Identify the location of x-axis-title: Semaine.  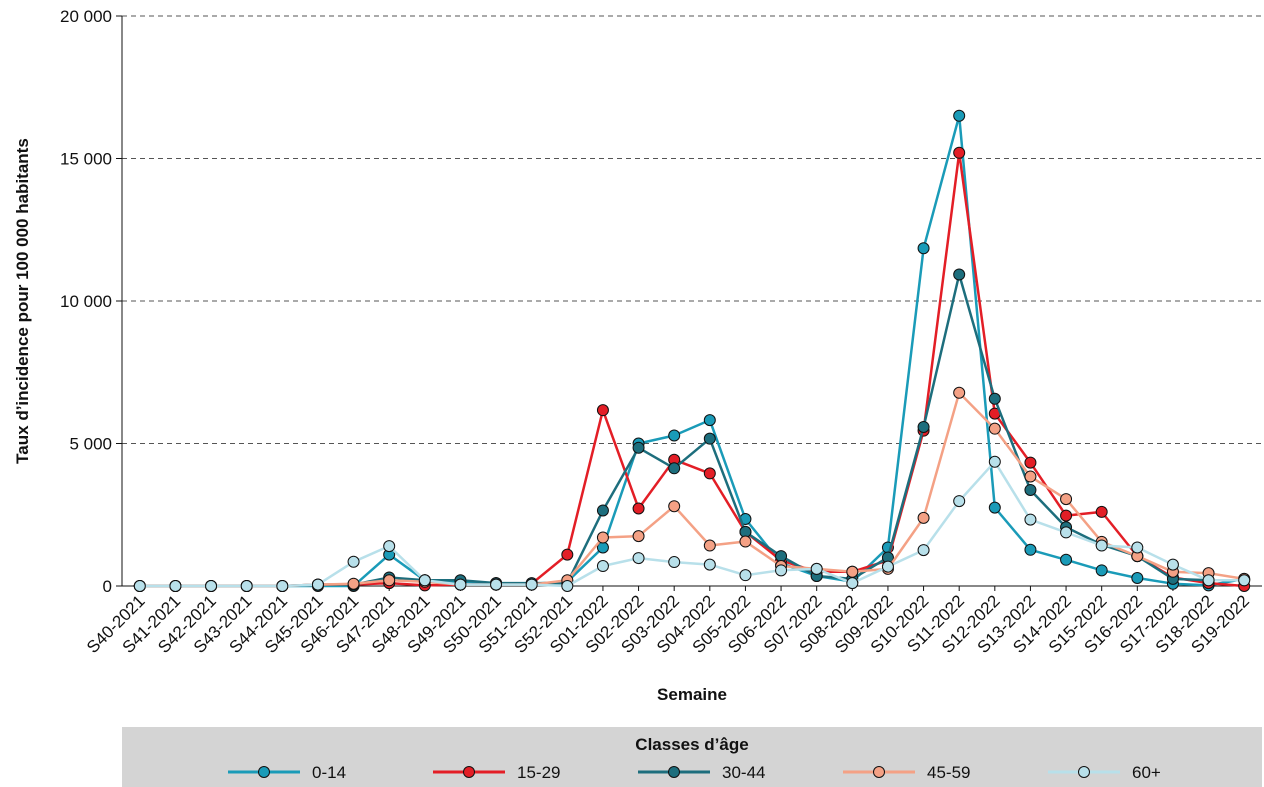
(692, 694).